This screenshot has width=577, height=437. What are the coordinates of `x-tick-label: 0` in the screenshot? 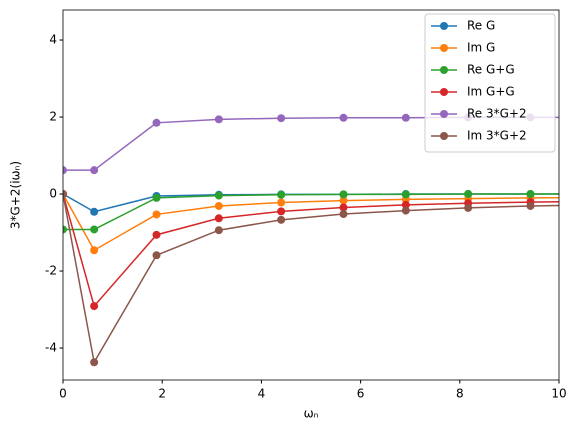 It's located at (63, 394).